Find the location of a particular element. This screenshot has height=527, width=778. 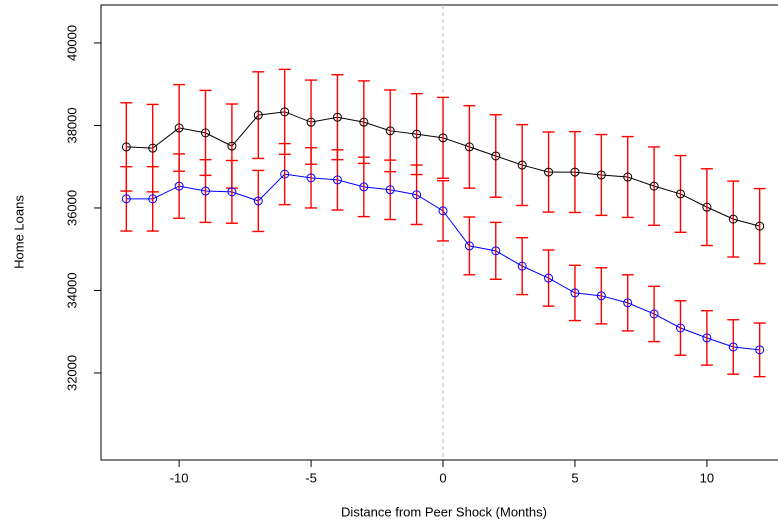

y-tick-label: 38000 is located at coordinates (71, 125).